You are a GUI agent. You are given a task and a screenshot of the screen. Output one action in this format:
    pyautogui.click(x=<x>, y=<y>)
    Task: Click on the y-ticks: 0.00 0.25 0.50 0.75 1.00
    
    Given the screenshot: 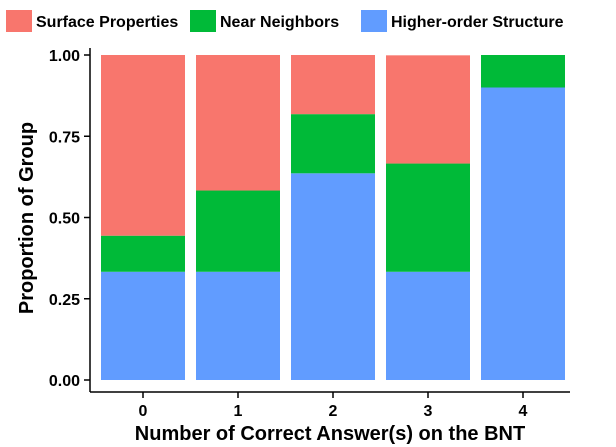 What is the action you would take?
    pyautogui.click(x=69, y=219)
    